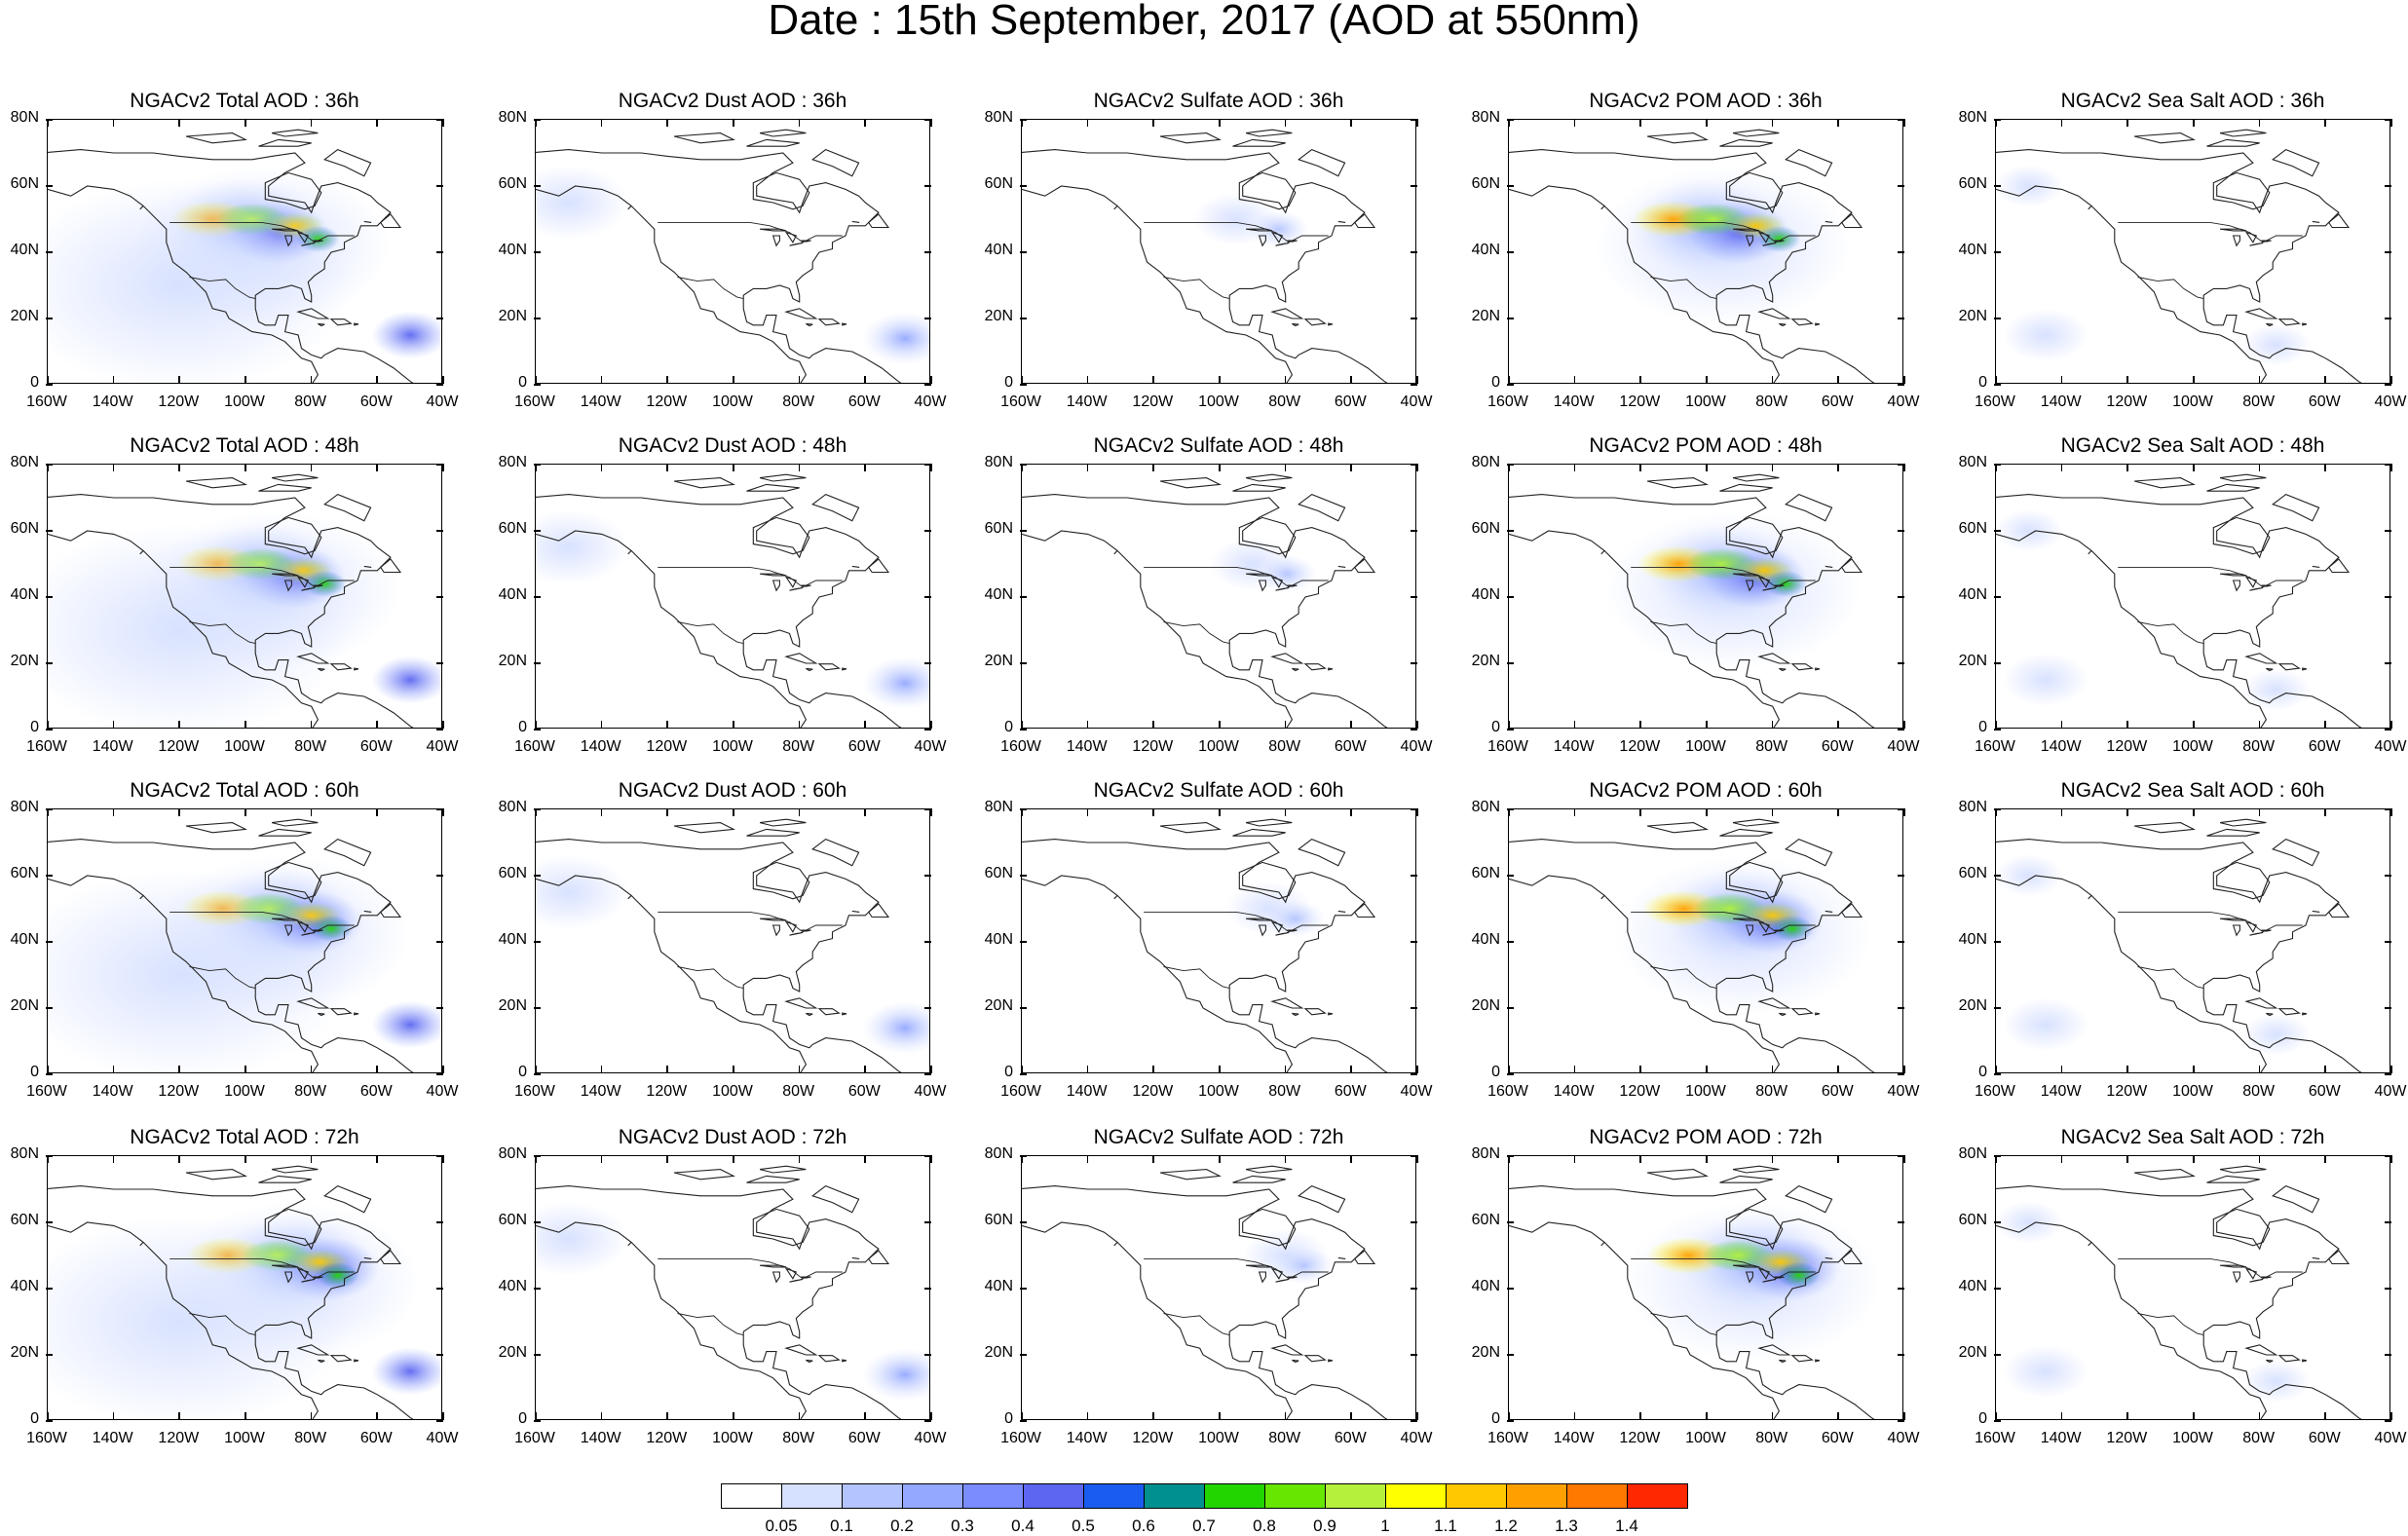 The height and width of the screenshot is (1536, 2408). What do you see at coordinates (1485, 939) in the screenshot?
I see `lat-tick-label: 40N` at bounding box center [1485, 939].